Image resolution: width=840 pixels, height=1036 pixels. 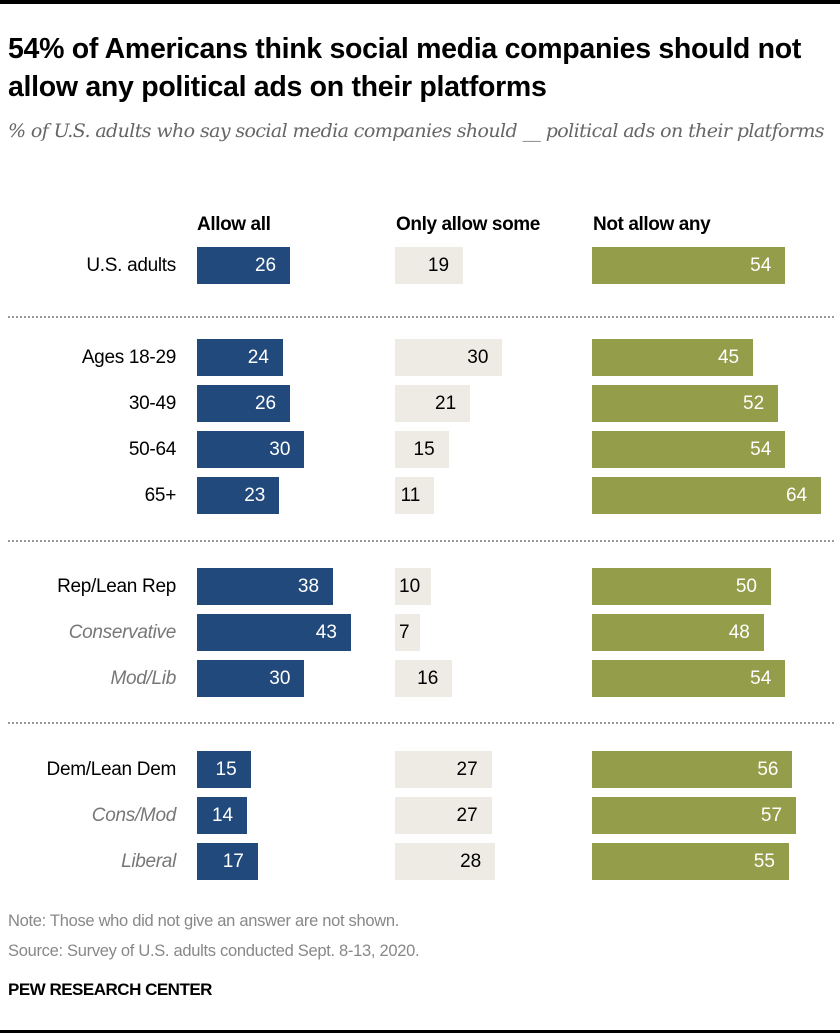 What do you see at coordinates (308, 586) in the screenshot?
I see `data-label: 38` at bounding box center [308, 586].